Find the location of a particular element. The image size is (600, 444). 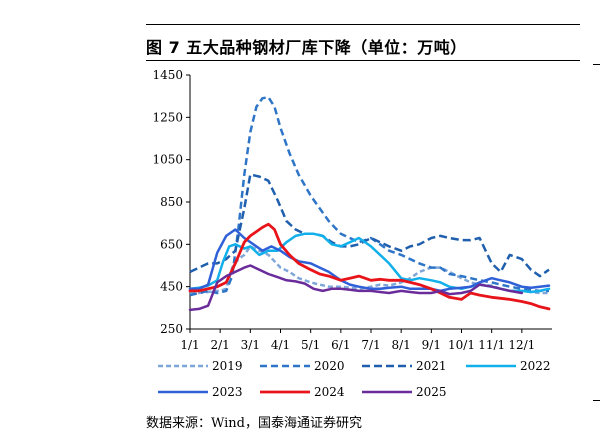

series-line-2021 is located at coordinates (369, 225).